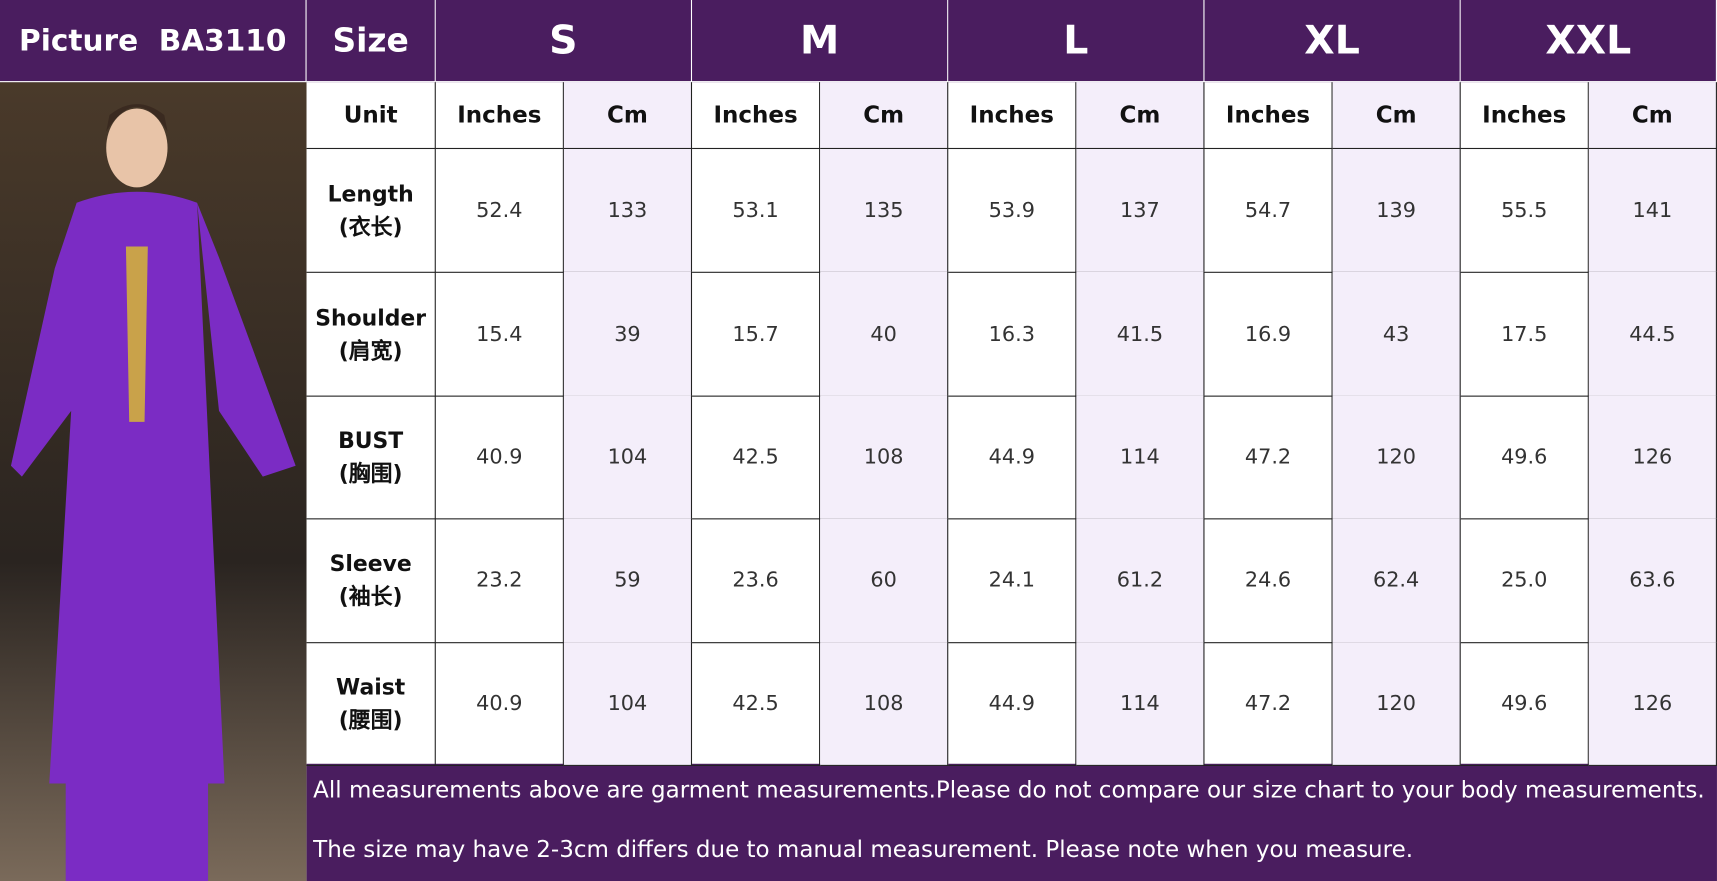 This screenshot has height=881, width=1717. Describe the element at coordinates (1012, 580) in the screenshot. I see `value-cell: 24.1` at that location.